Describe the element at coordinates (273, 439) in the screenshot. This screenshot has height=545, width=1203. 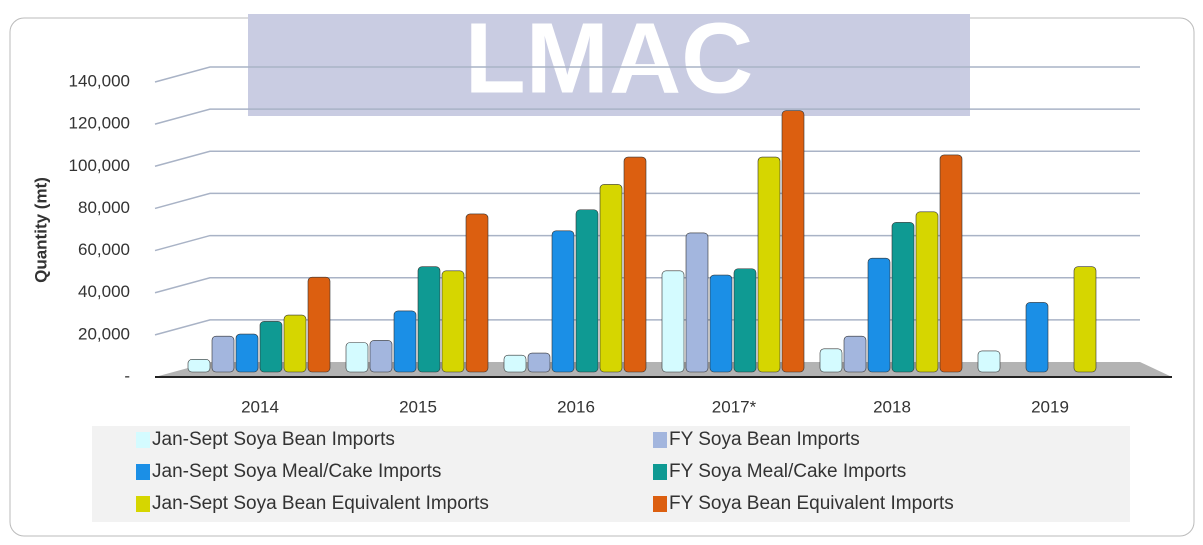
I see `legend-label: Jan-Sept Soya Bean Imports` at that location.